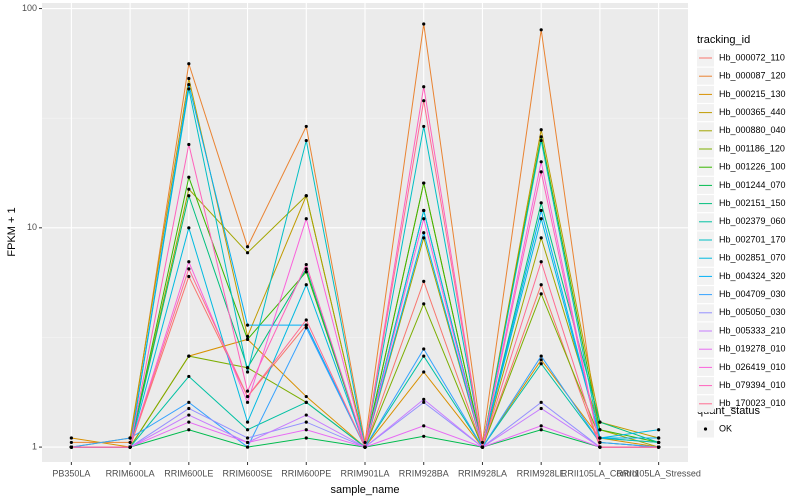 The height and width of the screenshot is (500, 800). Describe the element at coordinates (424, 473) in the screenshot. I see `x-tick-label: RRIM928BA` at that location.